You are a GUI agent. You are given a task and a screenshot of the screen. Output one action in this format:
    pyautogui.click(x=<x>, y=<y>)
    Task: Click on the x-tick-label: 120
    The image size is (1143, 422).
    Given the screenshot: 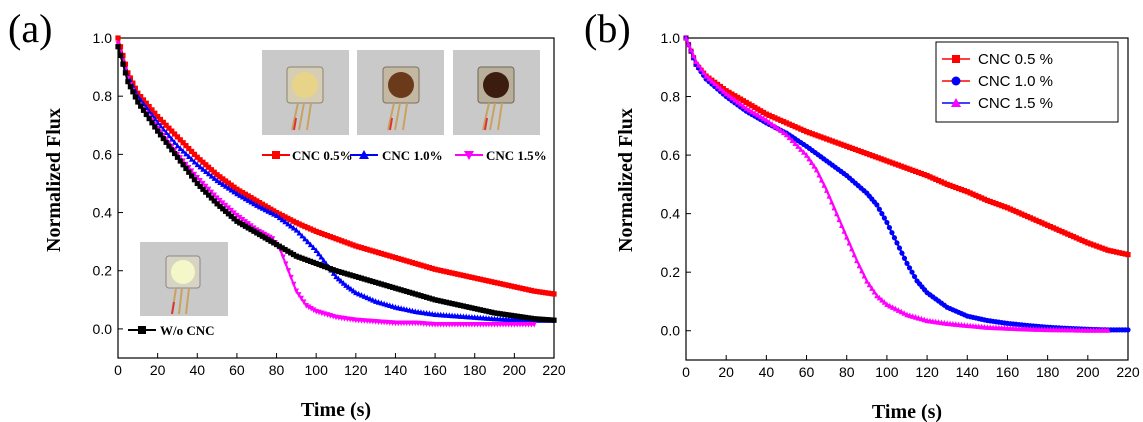 What is the action you would take?
    pyautogui.click(x=356, y=370)
    